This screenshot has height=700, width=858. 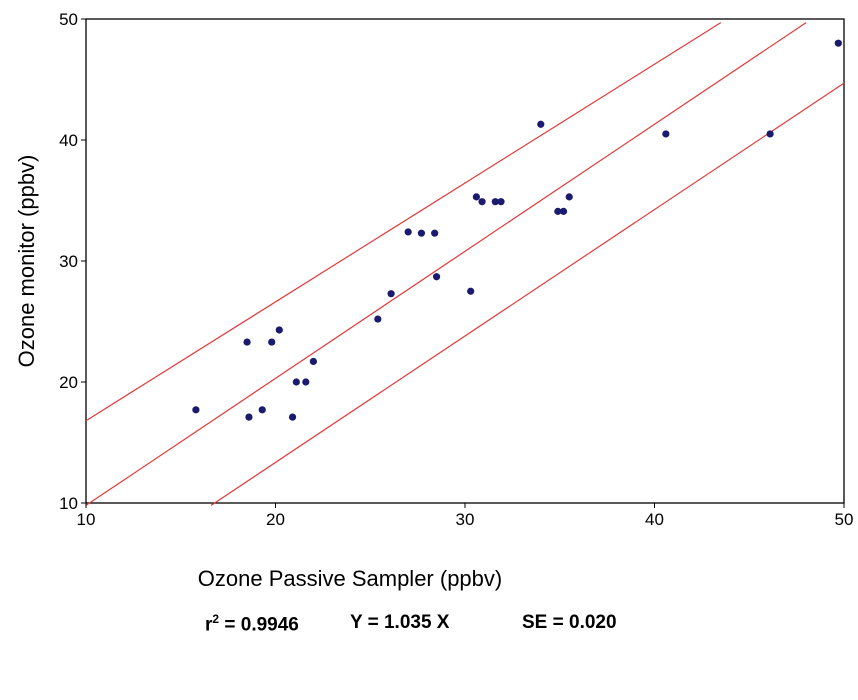 What do you see at coordinates (400, 622) in the screenshot?
I see `regression-equation: Y = 1.035 X` at bounding box center [400, 622].